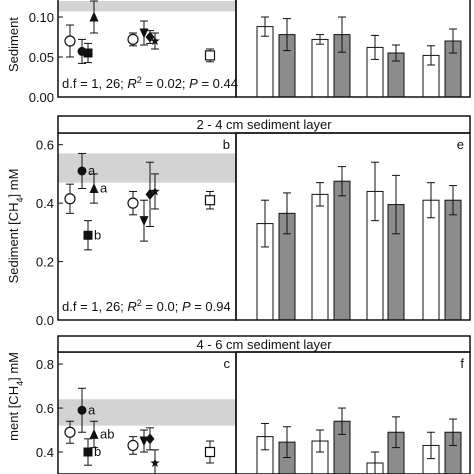 This screenshot has height=474, width=474. I want to click on y-axis-label-part: Sediment [CH, so click(13, 242).